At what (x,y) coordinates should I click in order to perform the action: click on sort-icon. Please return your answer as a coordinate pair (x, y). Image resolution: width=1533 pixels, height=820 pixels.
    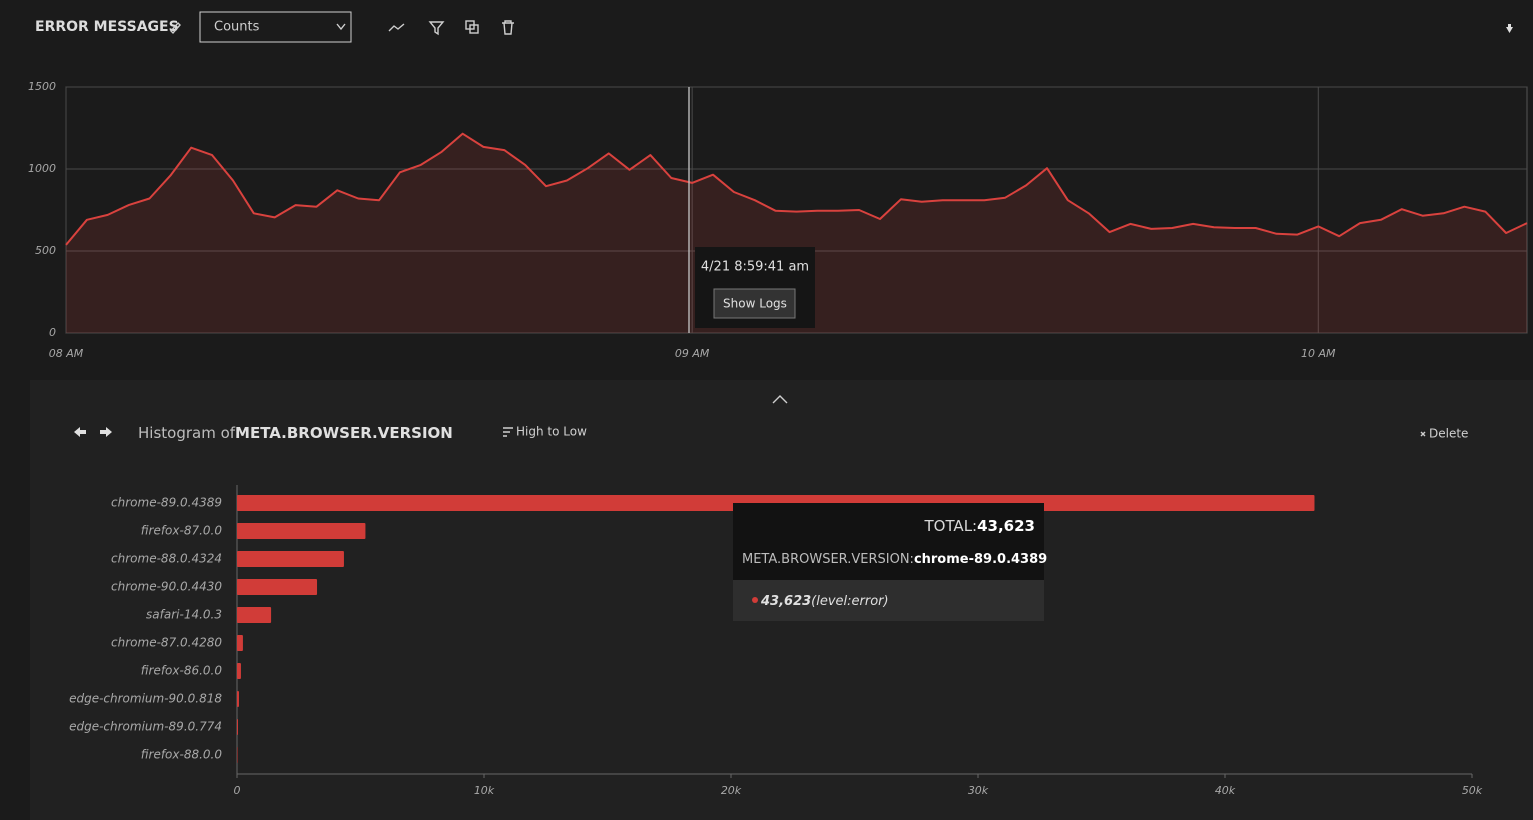
    Looking at the image, I should click on (508, 432).